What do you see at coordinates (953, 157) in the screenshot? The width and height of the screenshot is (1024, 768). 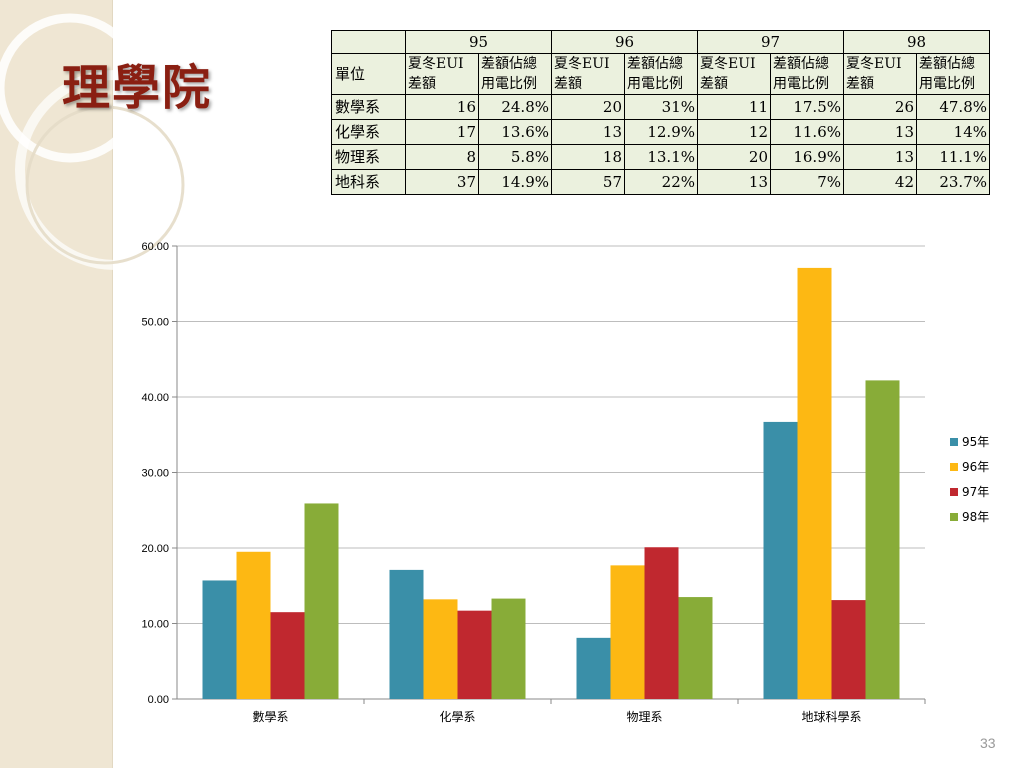 I see `table-cell: 11.1%` at bounding box center [953, 157].